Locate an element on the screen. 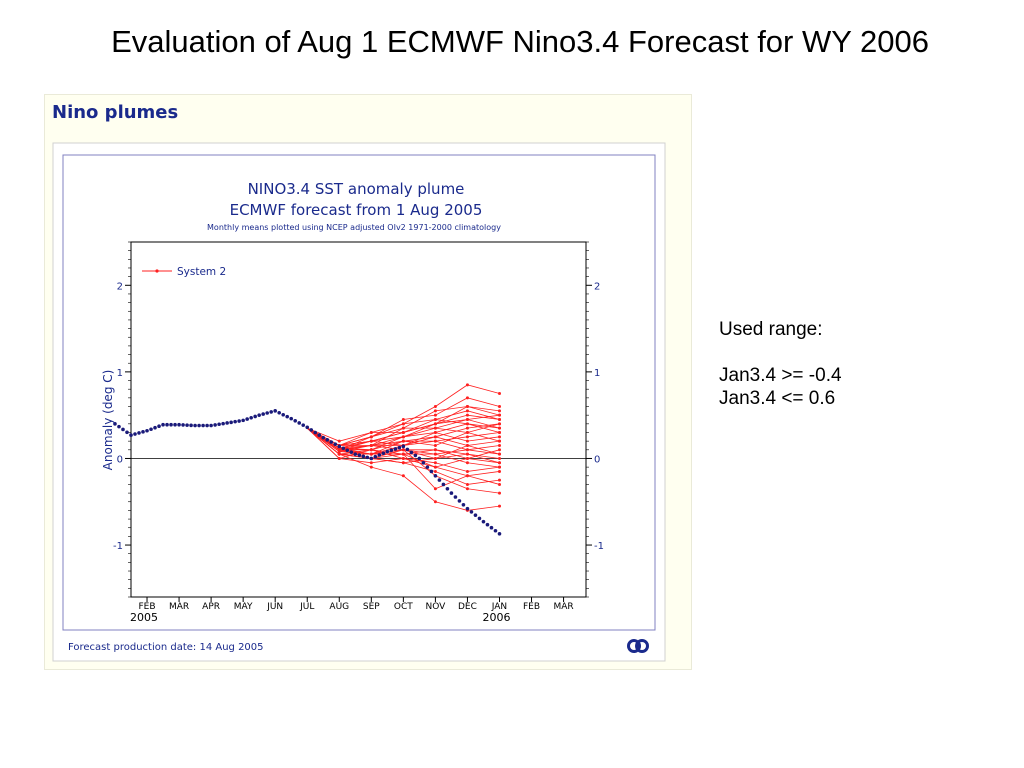 The image size is (1024, 768). y-tick-label-left: -1 is located at coordinates (118, 546).